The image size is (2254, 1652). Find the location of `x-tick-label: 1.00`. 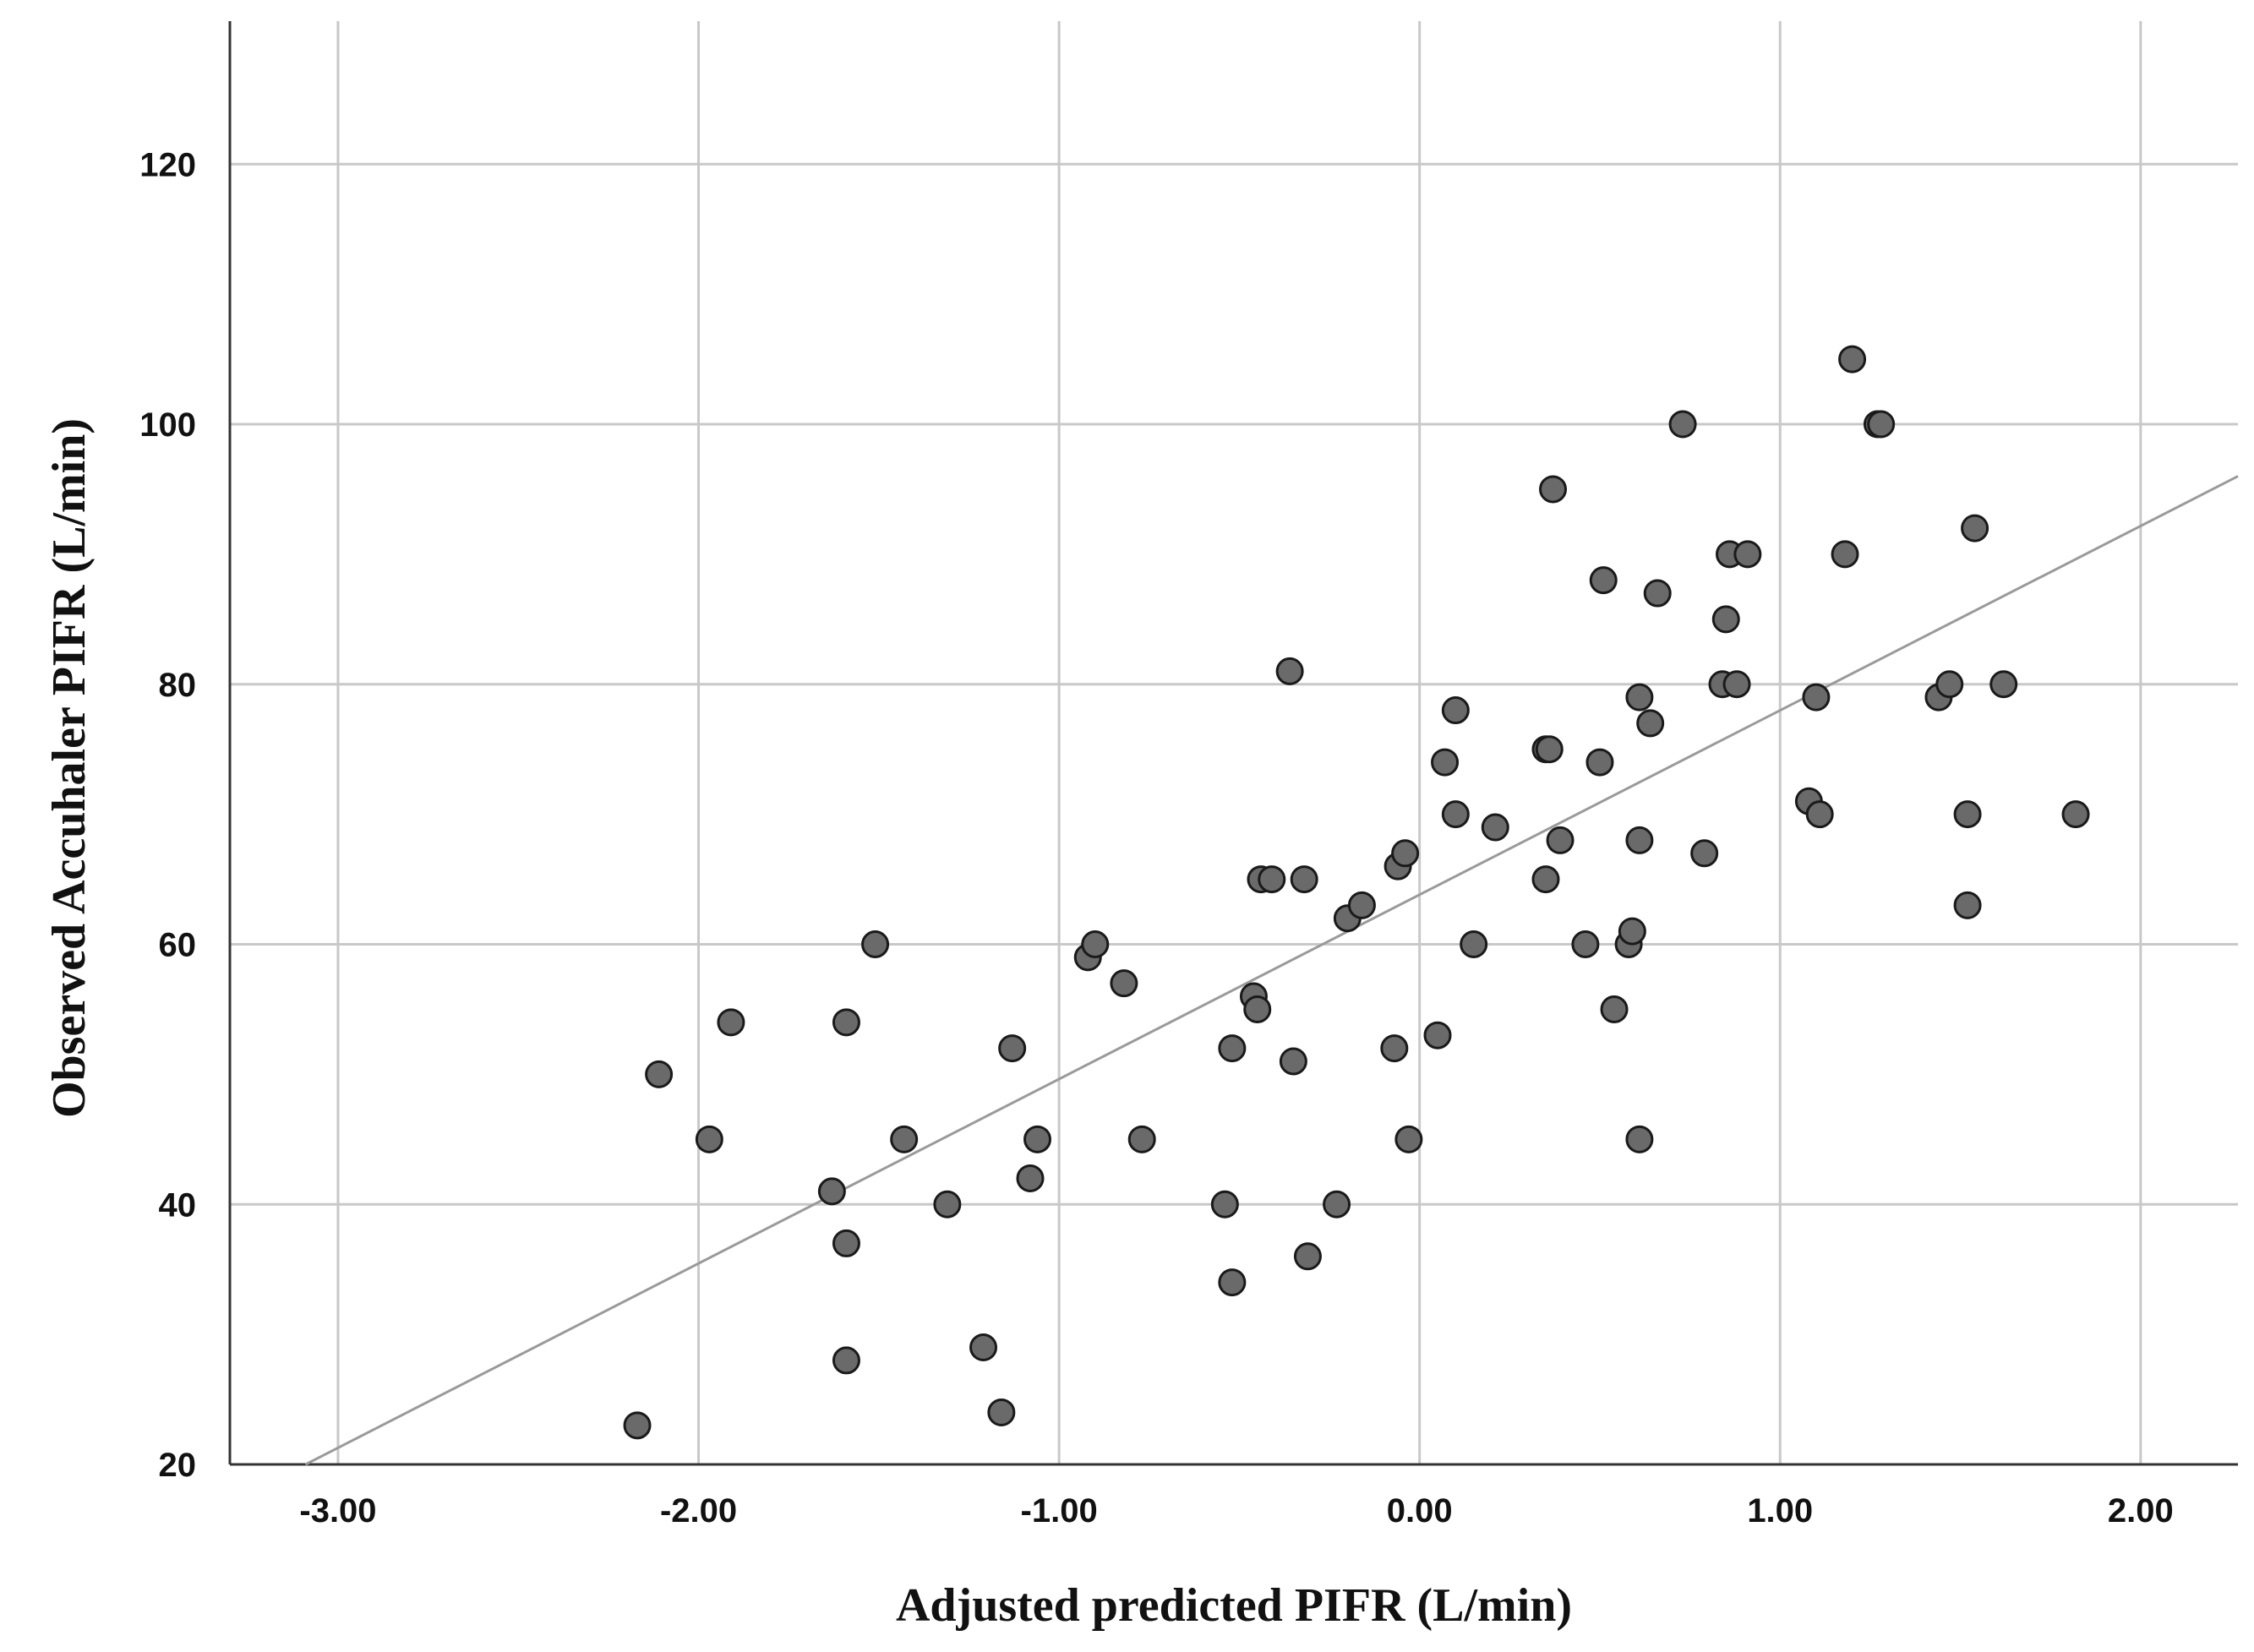

x-tick-label: 1.00 is located at coordinates (1780, 1510).